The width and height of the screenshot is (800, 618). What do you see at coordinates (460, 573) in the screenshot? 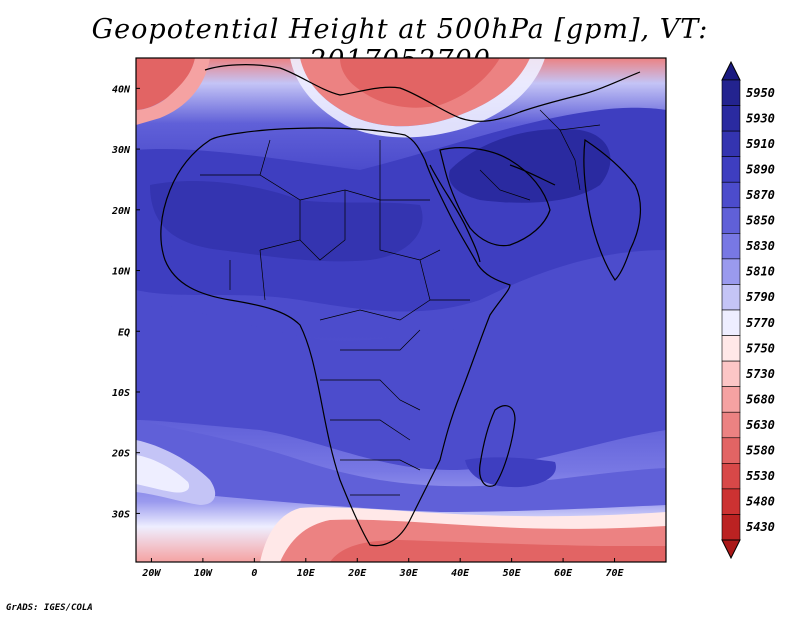
I see `lon-tick-label: 40E` at bounding box center [460, 573].